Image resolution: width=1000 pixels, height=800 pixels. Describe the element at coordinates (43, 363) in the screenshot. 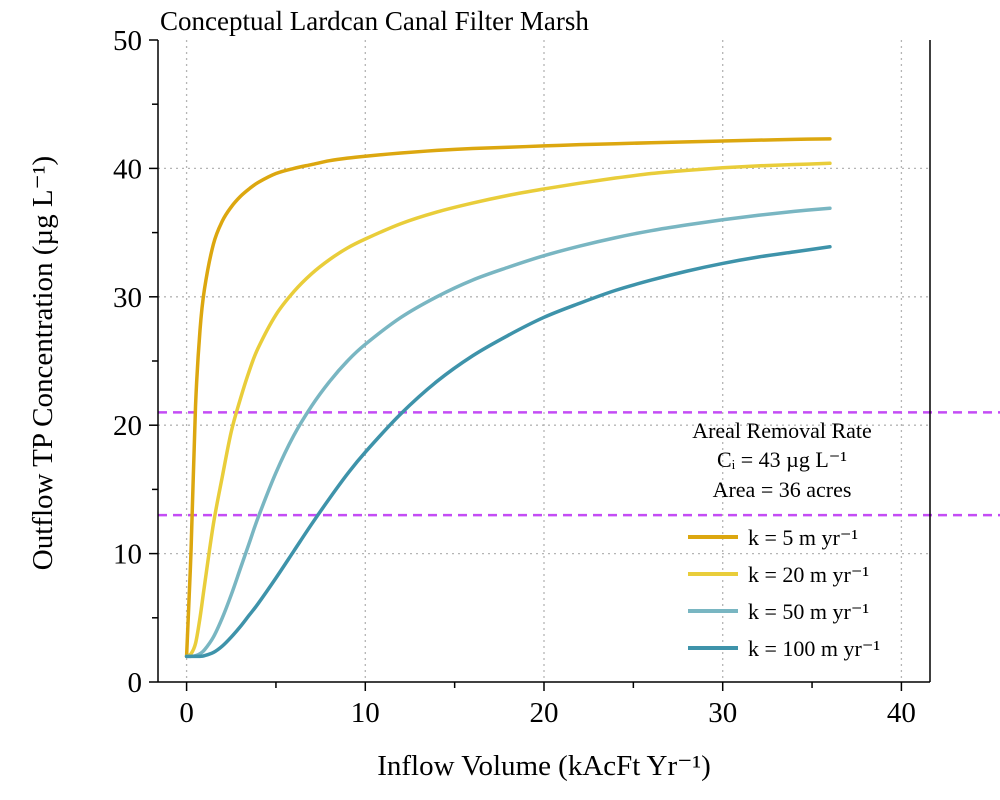

I see `y-axis-label: Outflow TP Concentration (µg L⁻¹)` at that location.